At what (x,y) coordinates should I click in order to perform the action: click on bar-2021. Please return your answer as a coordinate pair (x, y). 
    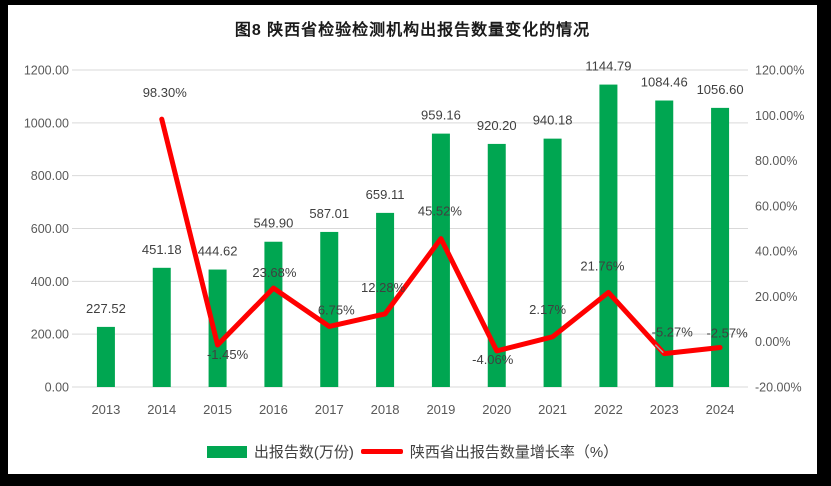
    Looking at the image, I should click on (552, 262).